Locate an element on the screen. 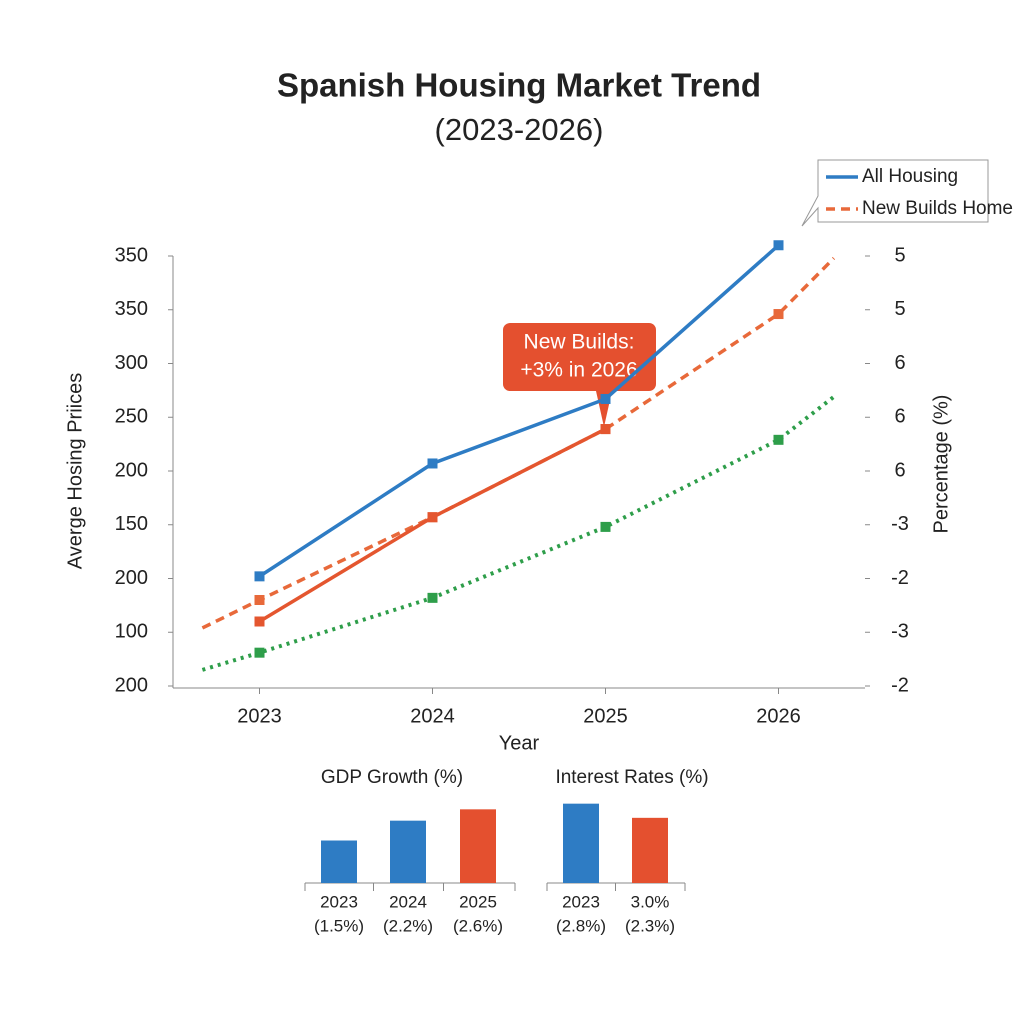 This screenshot has height=1024, width=1024. y2-axis-label: Percentage (%) is located at coordinates (941, 464).